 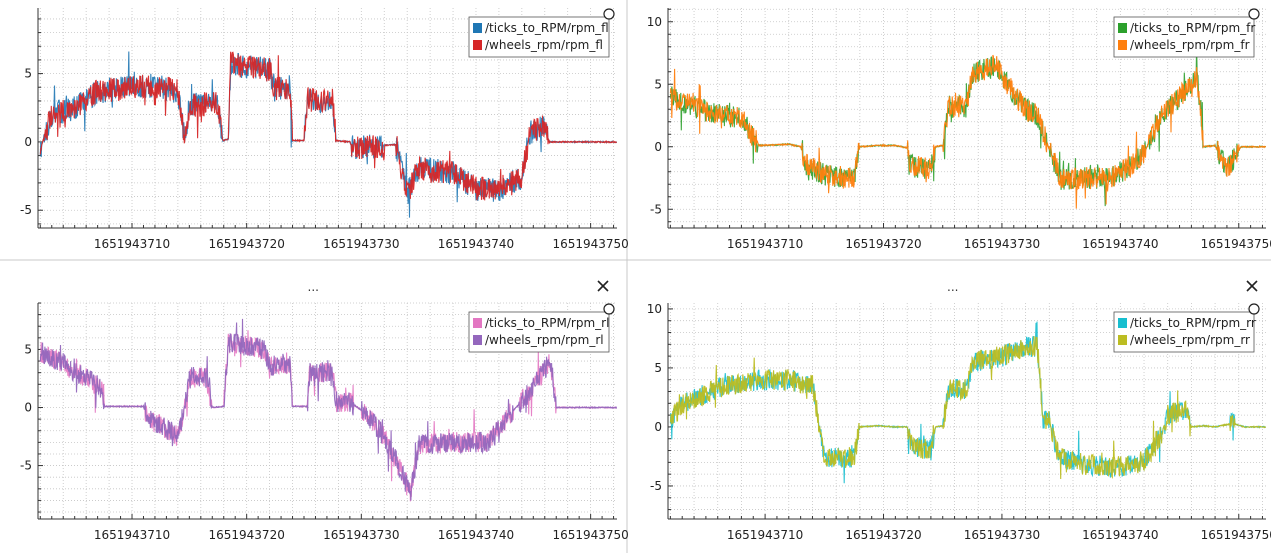 I want to click on legend: /ticks_to_RPM/rpm_fr/wheels_rpm/rpm_fr, so click(x=1186, y=33).